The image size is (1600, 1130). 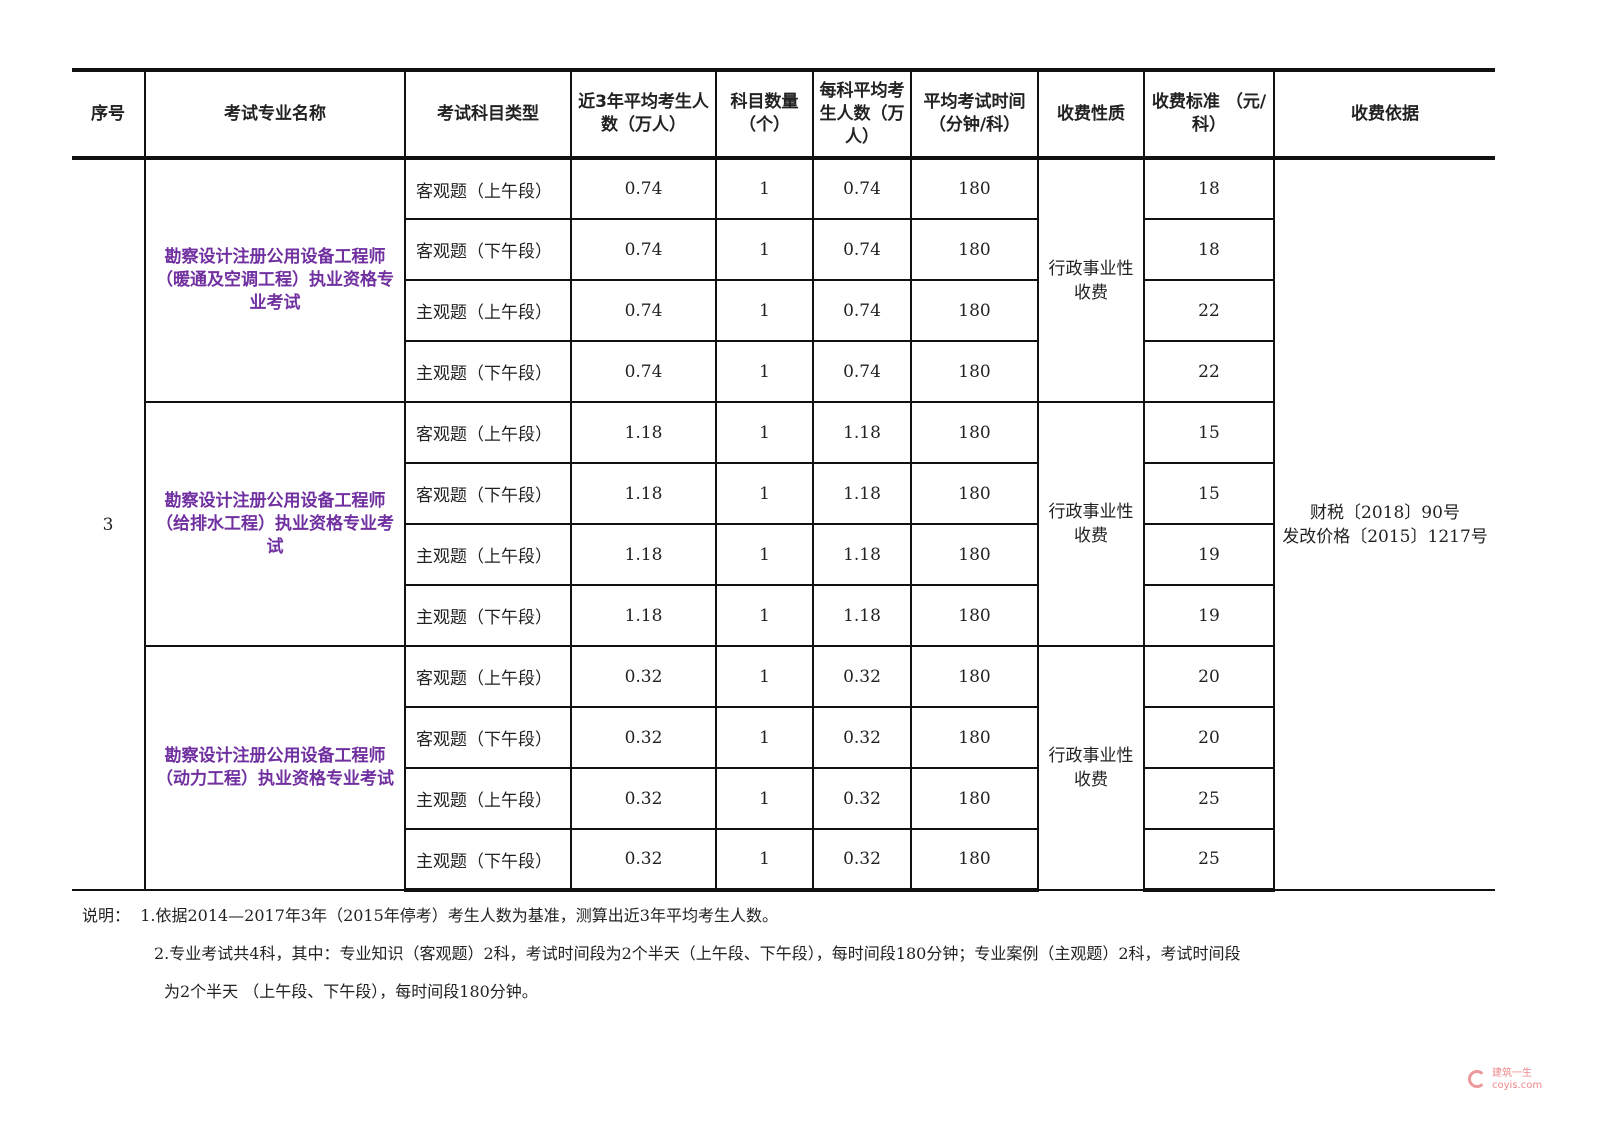 I want to click on table-row: 客观题（下午段） 1.18 1 1.18 180 15, so click(x=783, y=493).